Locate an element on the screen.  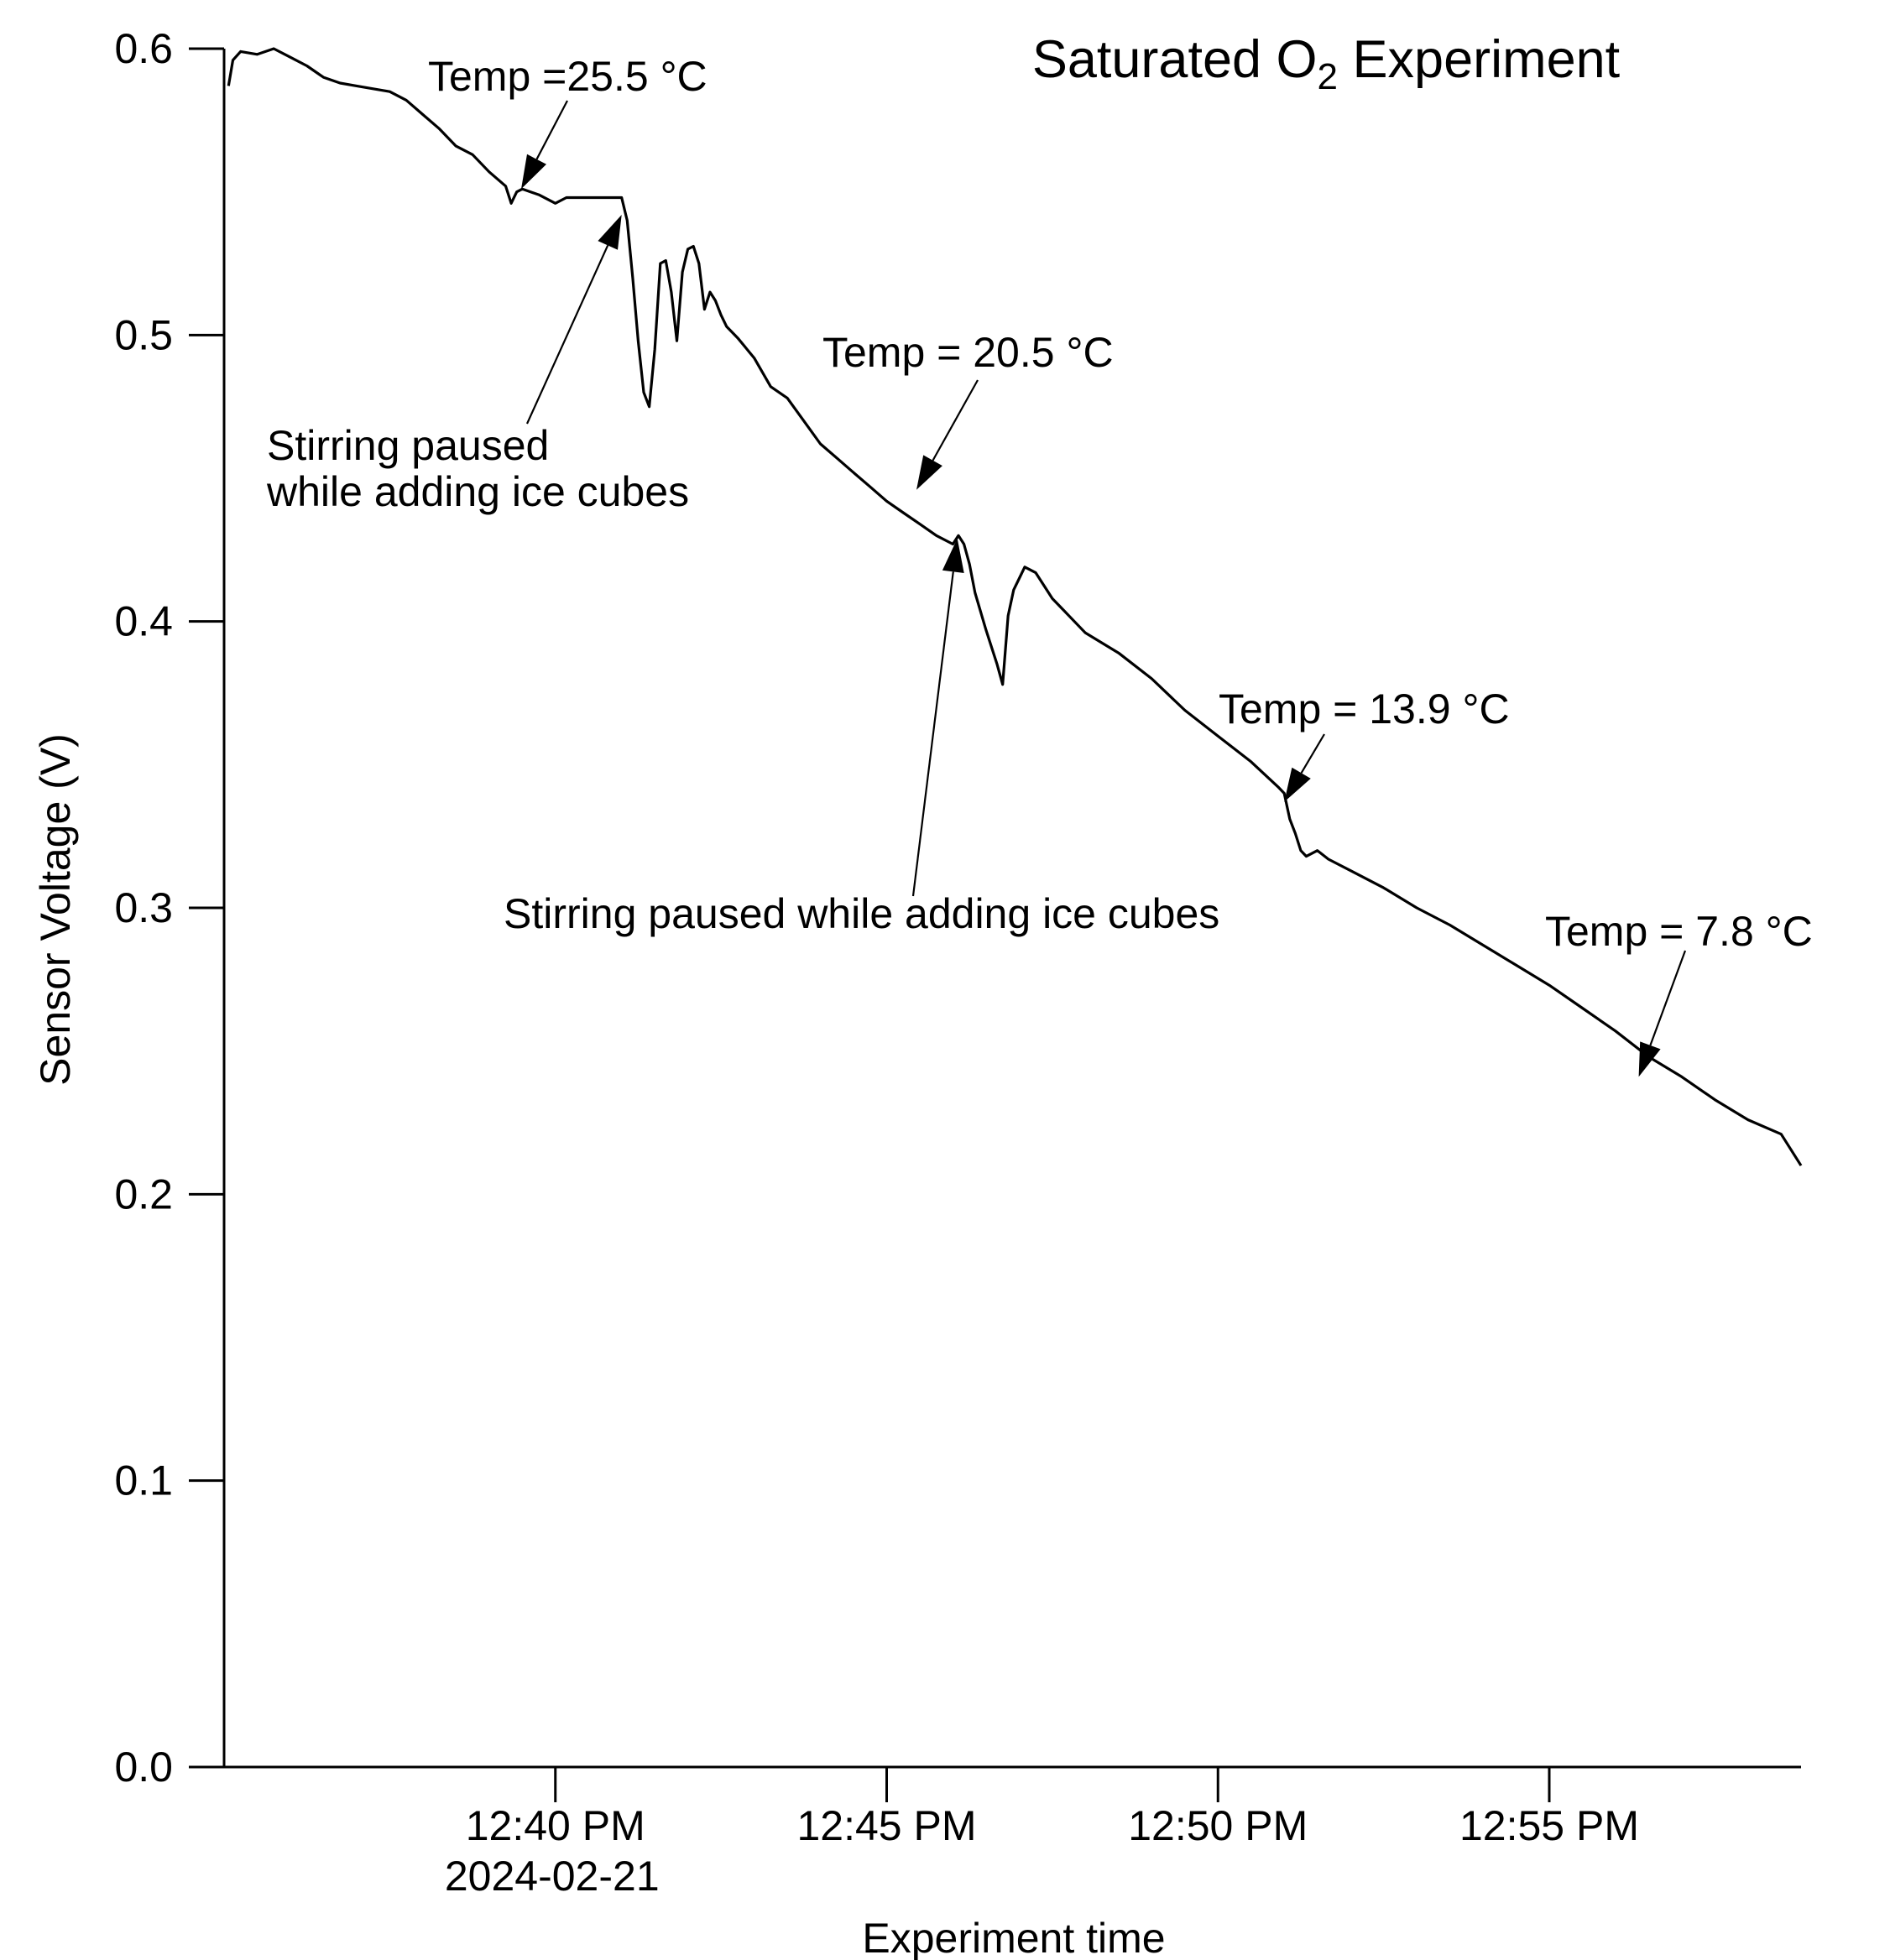
annotation-label: Temp = 7.8 °C is located at coordinates (1679, 932).